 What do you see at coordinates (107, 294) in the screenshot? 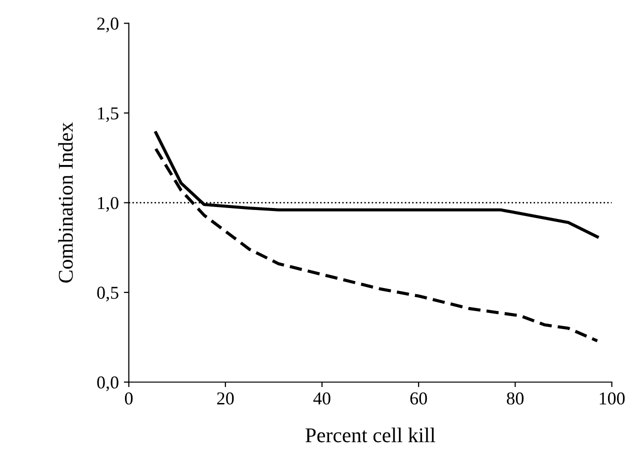
I see `y-tick-label: 0,5` at bounding box center [107, 294].